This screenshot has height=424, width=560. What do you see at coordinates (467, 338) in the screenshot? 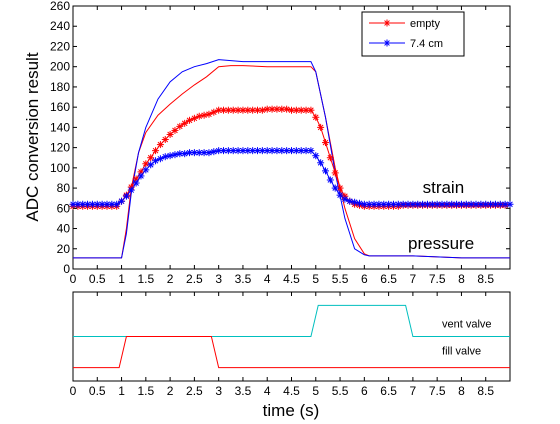
I see `bottom-annotations: vent valve fill valve` at bounding box center [467, 338].